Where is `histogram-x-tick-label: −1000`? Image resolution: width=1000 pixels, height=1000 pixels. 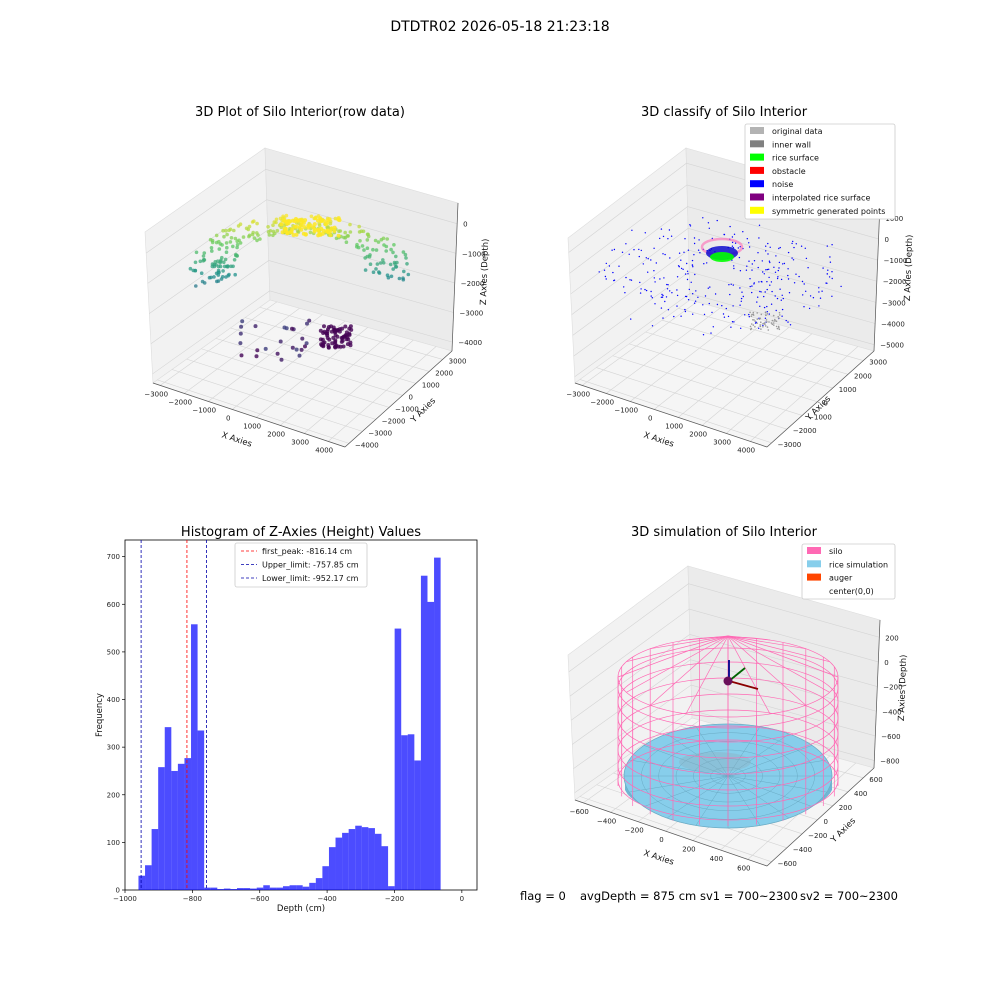 histogram-x-tick-label: −1000 is located at coordinates (125, 899).